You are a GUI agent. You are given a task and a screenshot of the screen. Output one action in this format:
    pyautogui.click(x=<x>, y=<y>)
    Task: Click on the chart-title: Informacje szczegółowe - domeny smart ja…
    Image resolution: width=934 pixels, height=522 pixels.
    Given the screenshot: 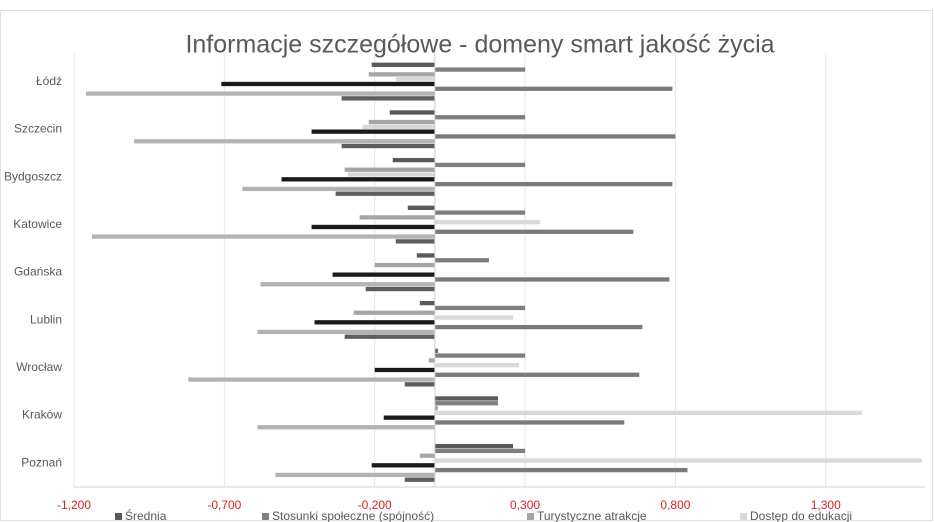 What is the action you would take?
    pyautogui.click(x=479, y=45)
    